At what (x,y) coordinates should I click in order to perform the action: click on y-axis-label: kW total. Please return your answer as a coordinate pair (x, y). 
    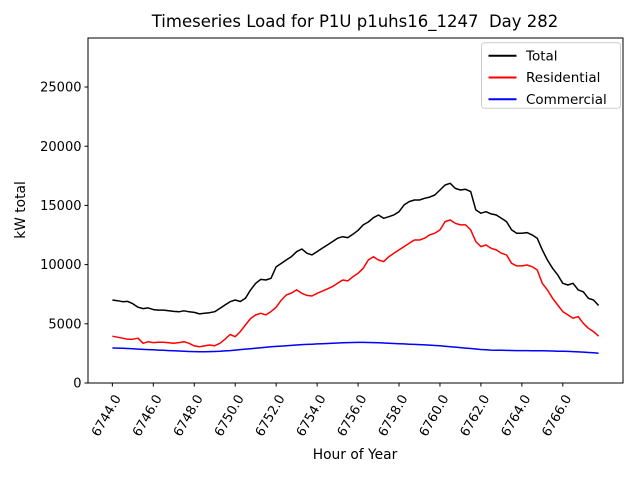
    Looking at the image, I should click on (21, 210).